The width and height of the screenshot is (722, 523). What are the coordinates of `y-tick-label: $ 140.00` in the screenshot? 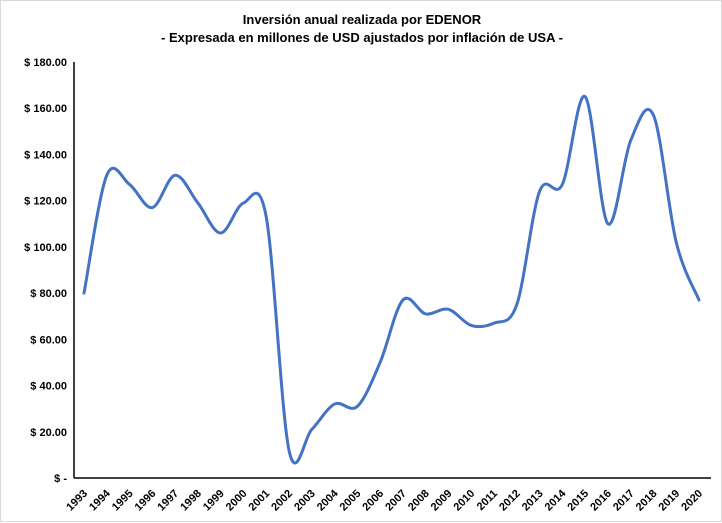 It's located at (45, 155).